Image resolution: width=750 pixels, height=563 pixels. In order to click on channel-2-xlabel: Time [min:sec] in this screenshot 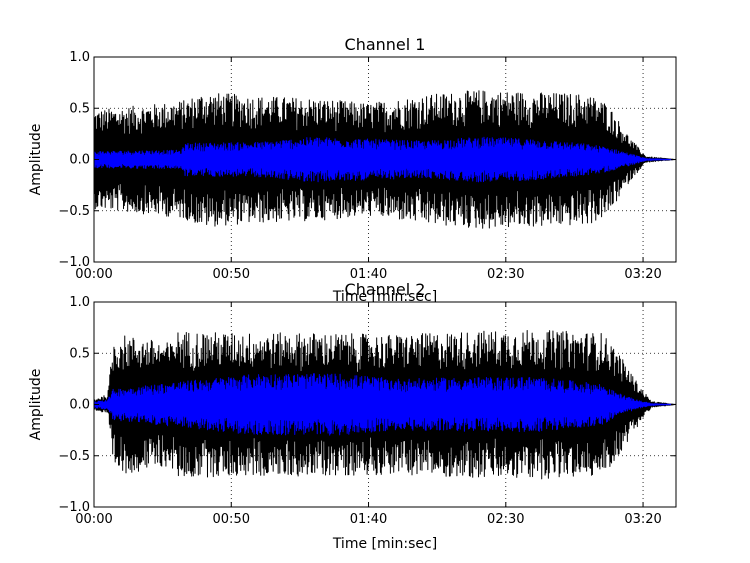, I will do `click(384, 544)`.